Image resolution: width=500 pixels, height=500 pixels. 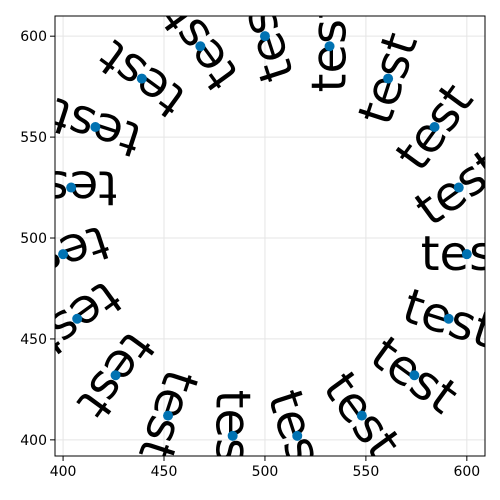 What do you see at coordinates (164, 472) in the screenshot?
I see `x-tick-label: 450` at bounding box center [164, 472].